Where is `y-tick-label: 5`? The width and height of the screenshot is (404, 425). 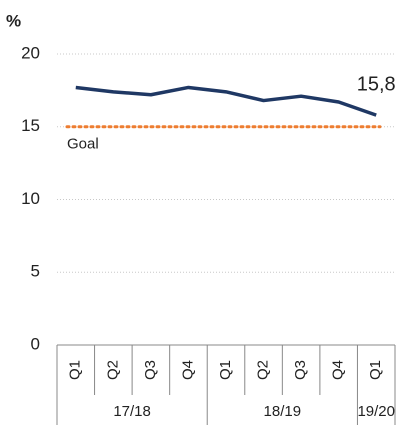 y-tick-label: 5 is located at coordinates (35, 271).